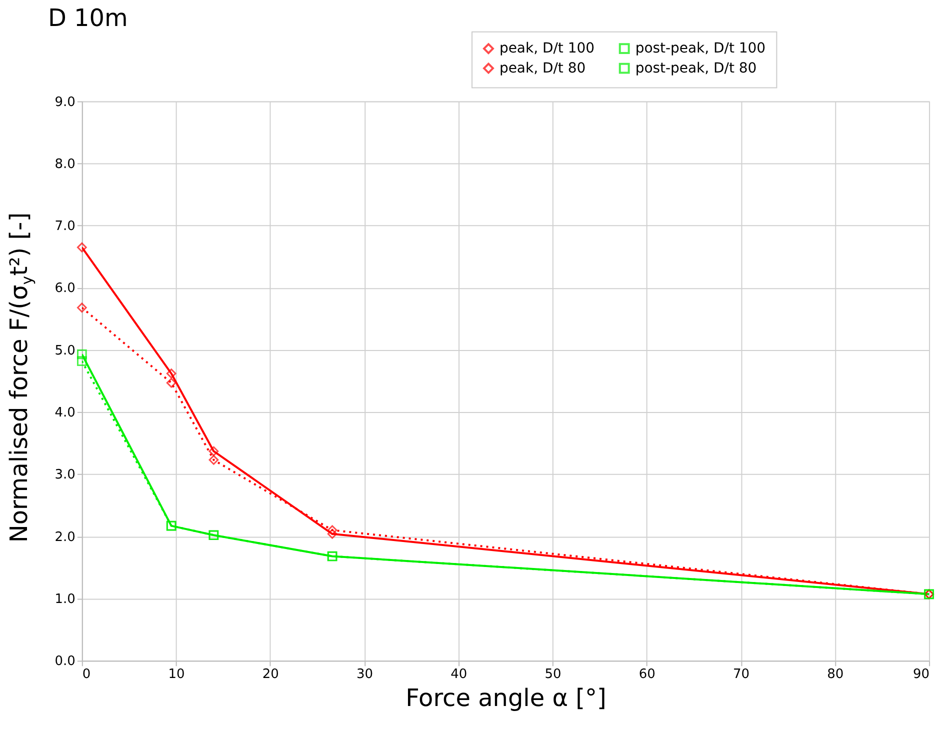  I want to click on x-tick-label: 70, so click(741, 674).